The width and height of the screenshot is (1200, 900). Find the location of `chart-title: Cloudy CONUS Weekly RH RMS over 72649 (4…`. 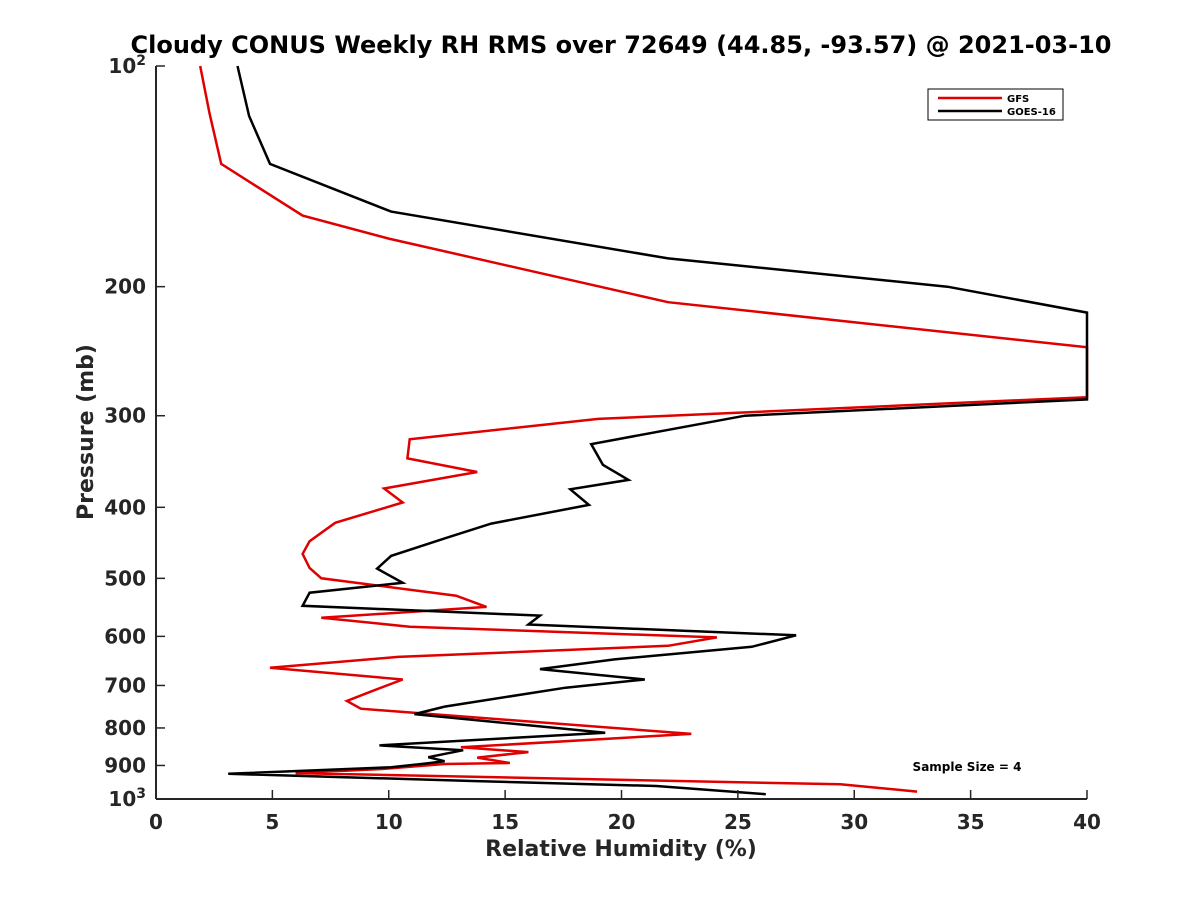

chart-title: Cloudy CONUS Weekly RH RMS over 72649 (4… is located at coordinates (621, 45).